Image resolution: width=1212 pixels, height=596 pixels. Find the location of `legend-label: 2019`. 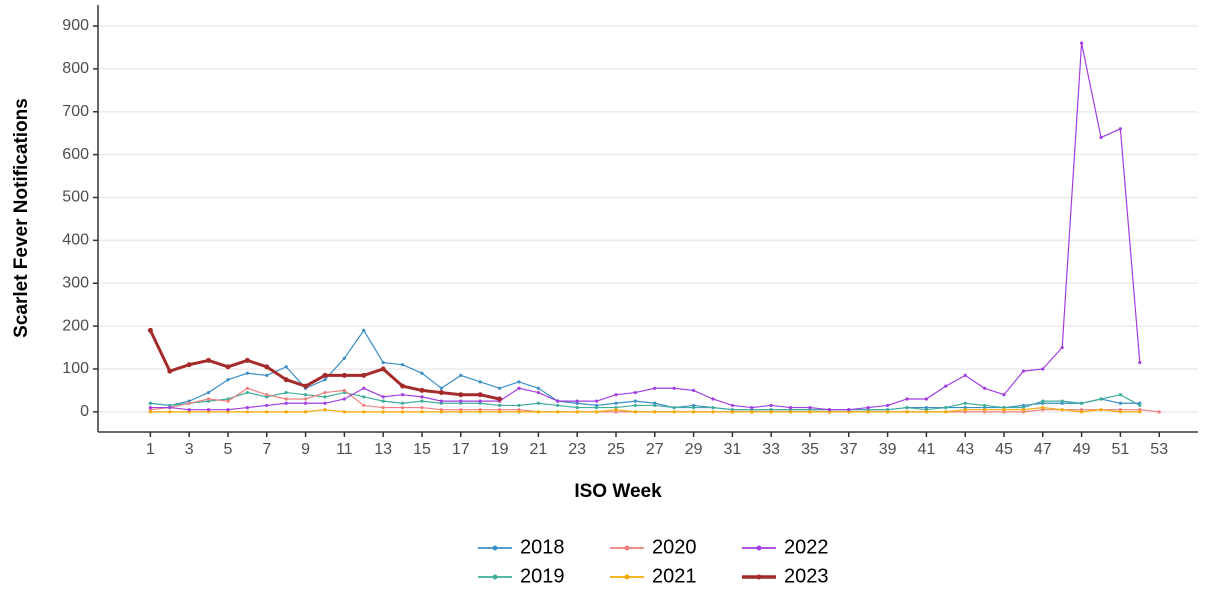

legend-label: 2019 is located at coordinates (542, 576).